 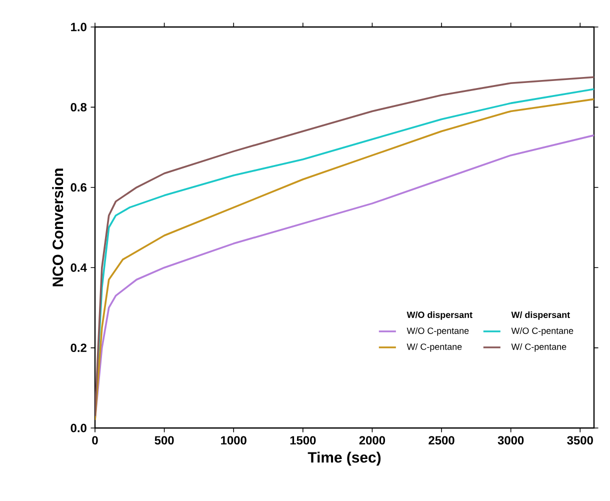 I want to click on x-tick-label: 3000, so click(x=511, y=440).